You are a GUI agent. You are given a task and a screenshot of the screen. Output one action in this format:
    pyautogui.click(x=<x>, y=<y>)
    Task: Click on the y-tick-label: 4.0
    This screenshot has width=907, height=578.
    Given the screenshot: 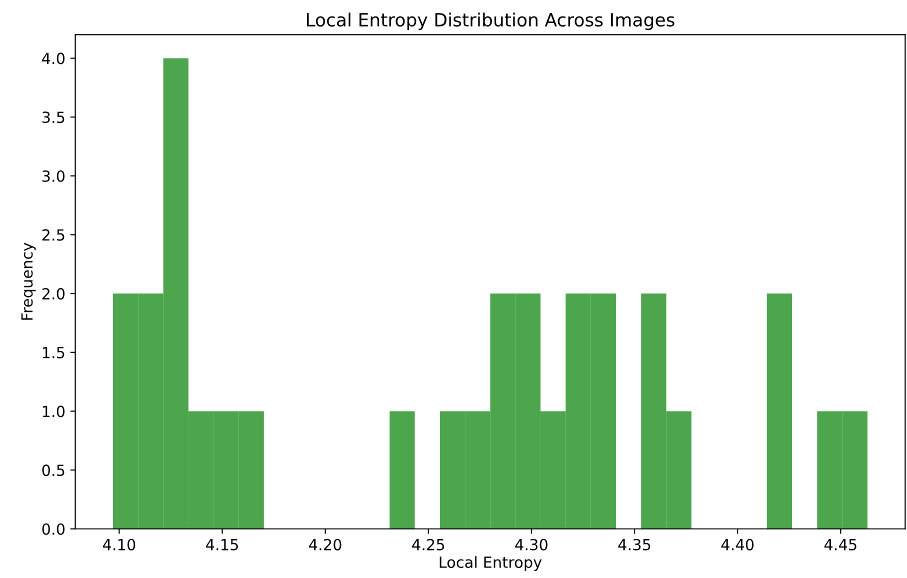 What is the action you would take?
    pyautogui.click(x=53, y=58)
    